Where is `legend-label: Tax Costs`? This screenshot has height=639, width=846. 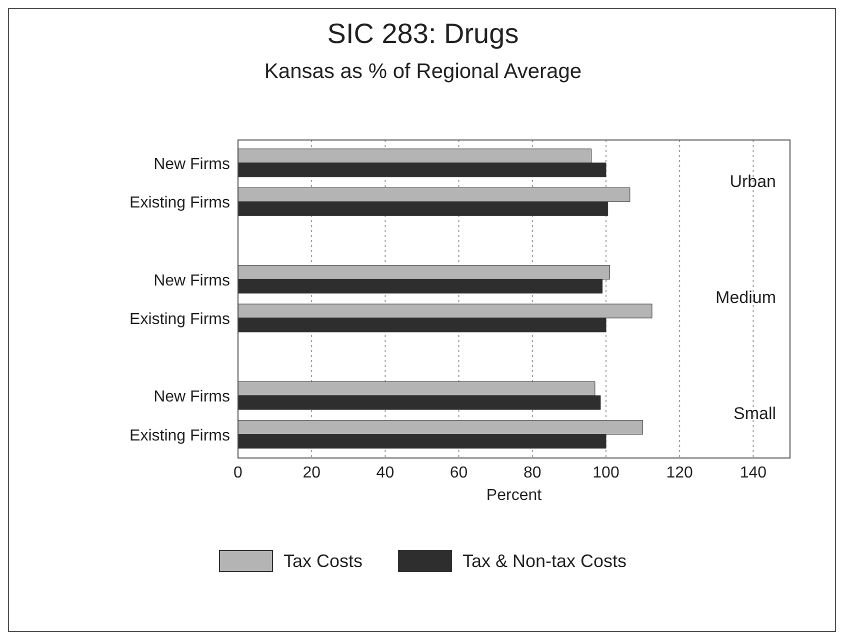 legend-label: Tax Costs is located at coordinates (322, 561).